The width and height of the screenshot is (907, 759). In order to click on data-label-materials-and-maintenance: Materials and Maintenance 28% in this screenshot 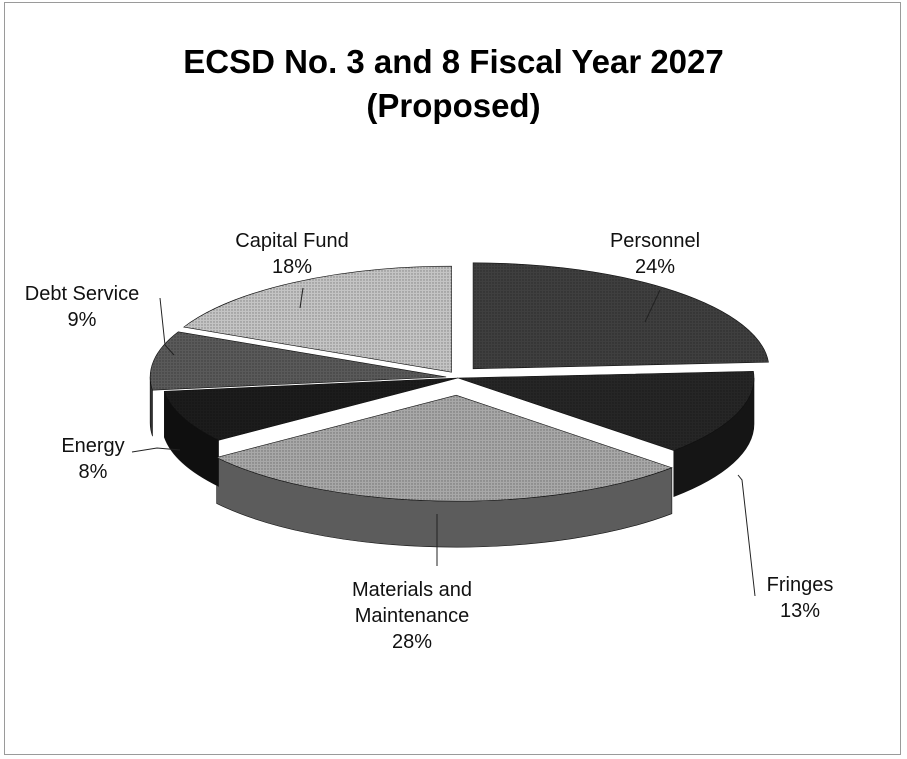, I will do `click(412, 616)`.